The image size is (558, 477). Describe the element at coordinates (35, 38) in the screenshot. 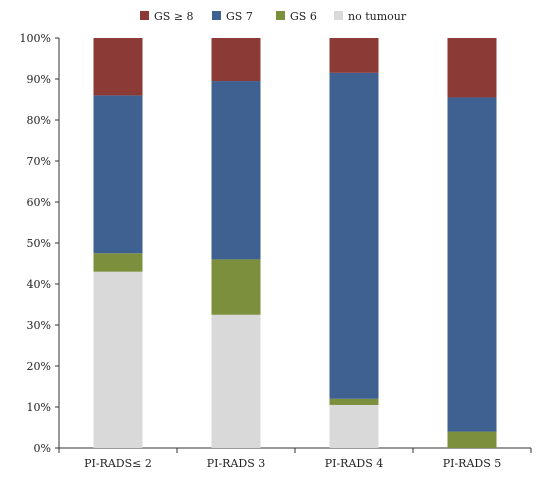

I see `y-tick-label: 100%` at that location.